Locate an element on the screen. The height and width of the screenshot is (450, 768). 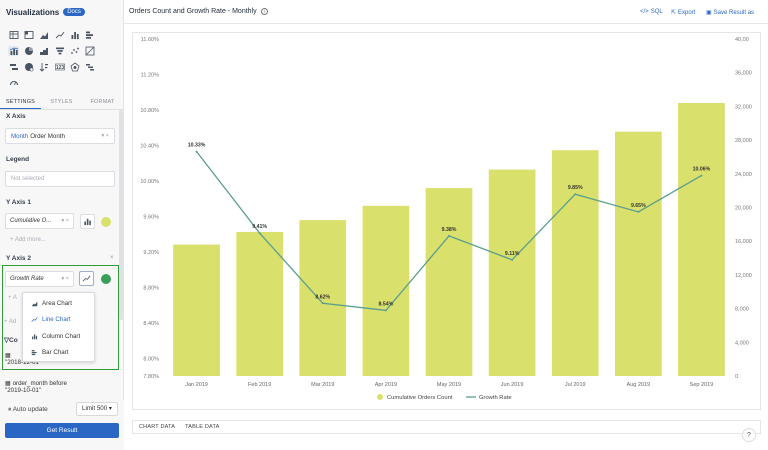
number-chart-icon: 123 is located at coordinates (59, 67).